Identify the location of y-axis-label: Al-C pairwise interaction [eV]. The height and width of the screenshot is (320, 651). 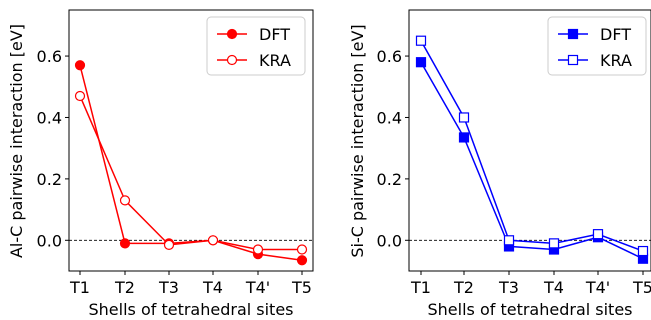
(16, 141).